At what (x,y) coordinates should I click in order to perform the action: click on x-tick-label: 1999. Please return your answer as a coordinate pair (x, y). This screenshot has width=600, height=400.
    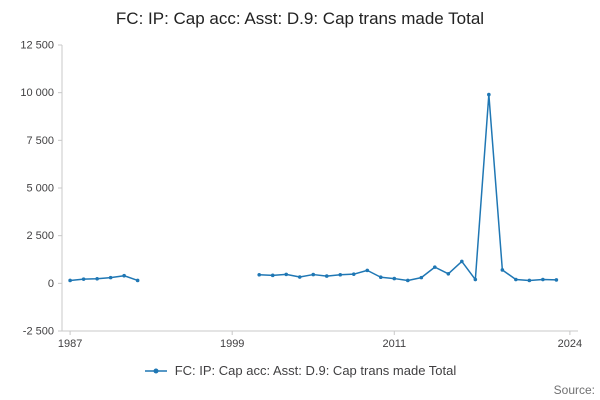
    Looking at the image, I should click on (232, 344).